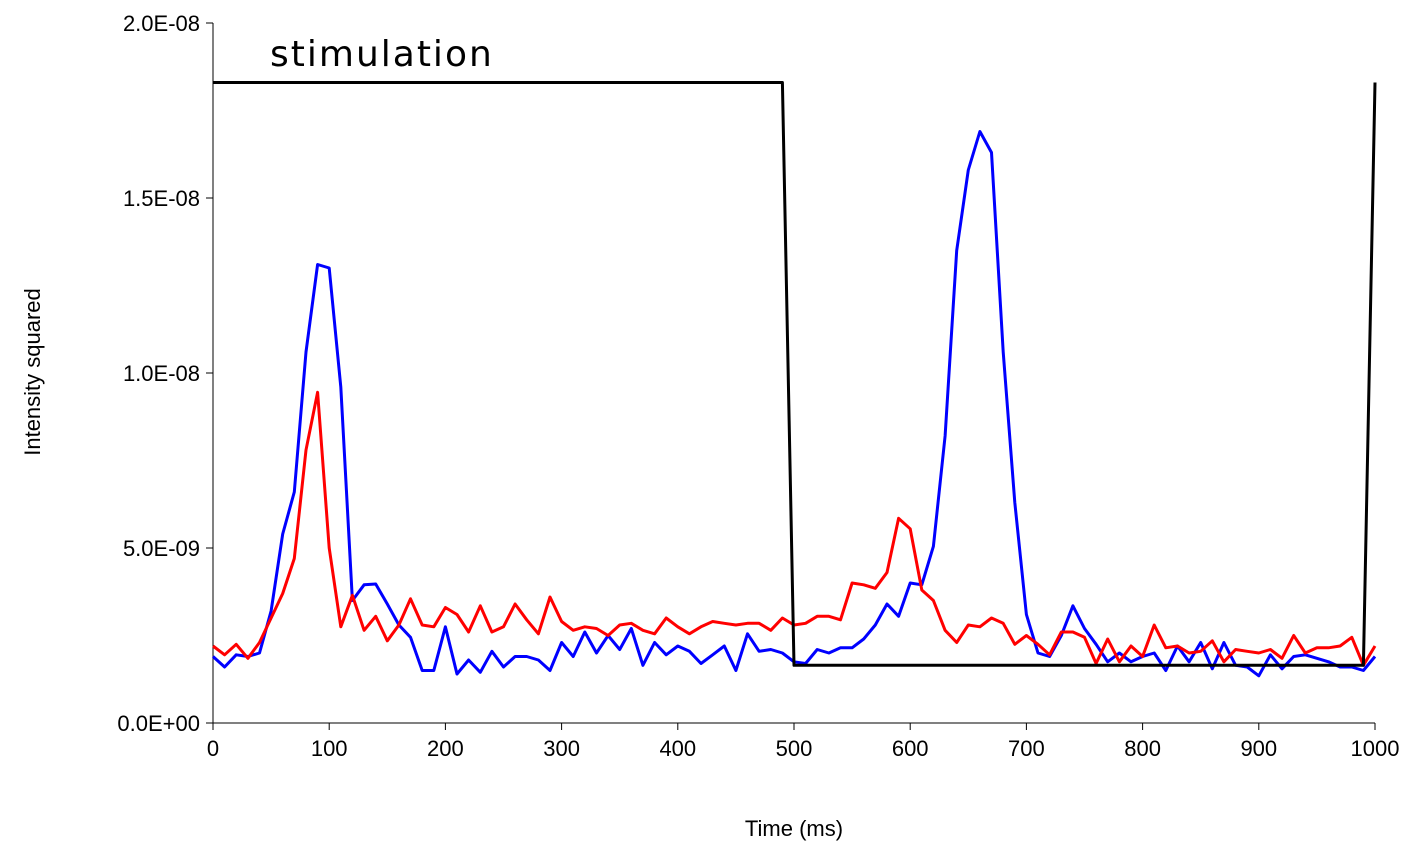  What do you see at coordinates (677, 748) in the screenshot?
I see `x-tick-label: 400` at bounding box center [677, 748].